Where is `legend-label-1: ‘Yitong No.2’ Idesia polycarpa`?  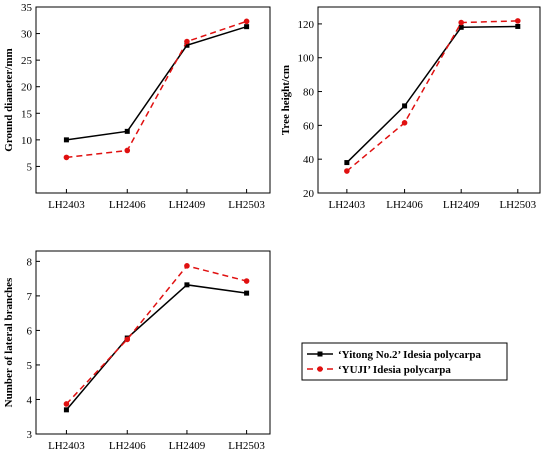 legend-label-1: ‘Yitong No.2’ Idesia polycarpa is located at coordinates (410, 355).